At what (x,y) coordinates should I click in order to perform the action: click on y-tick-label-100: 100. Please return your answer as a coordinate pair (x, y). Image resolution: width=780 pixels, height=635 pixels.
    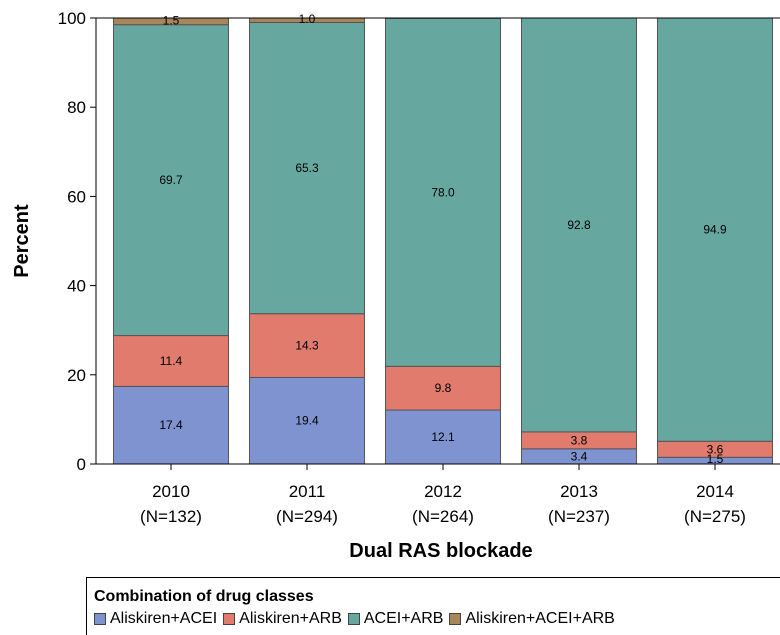
    Looking at the image, I should click on (72, 18).